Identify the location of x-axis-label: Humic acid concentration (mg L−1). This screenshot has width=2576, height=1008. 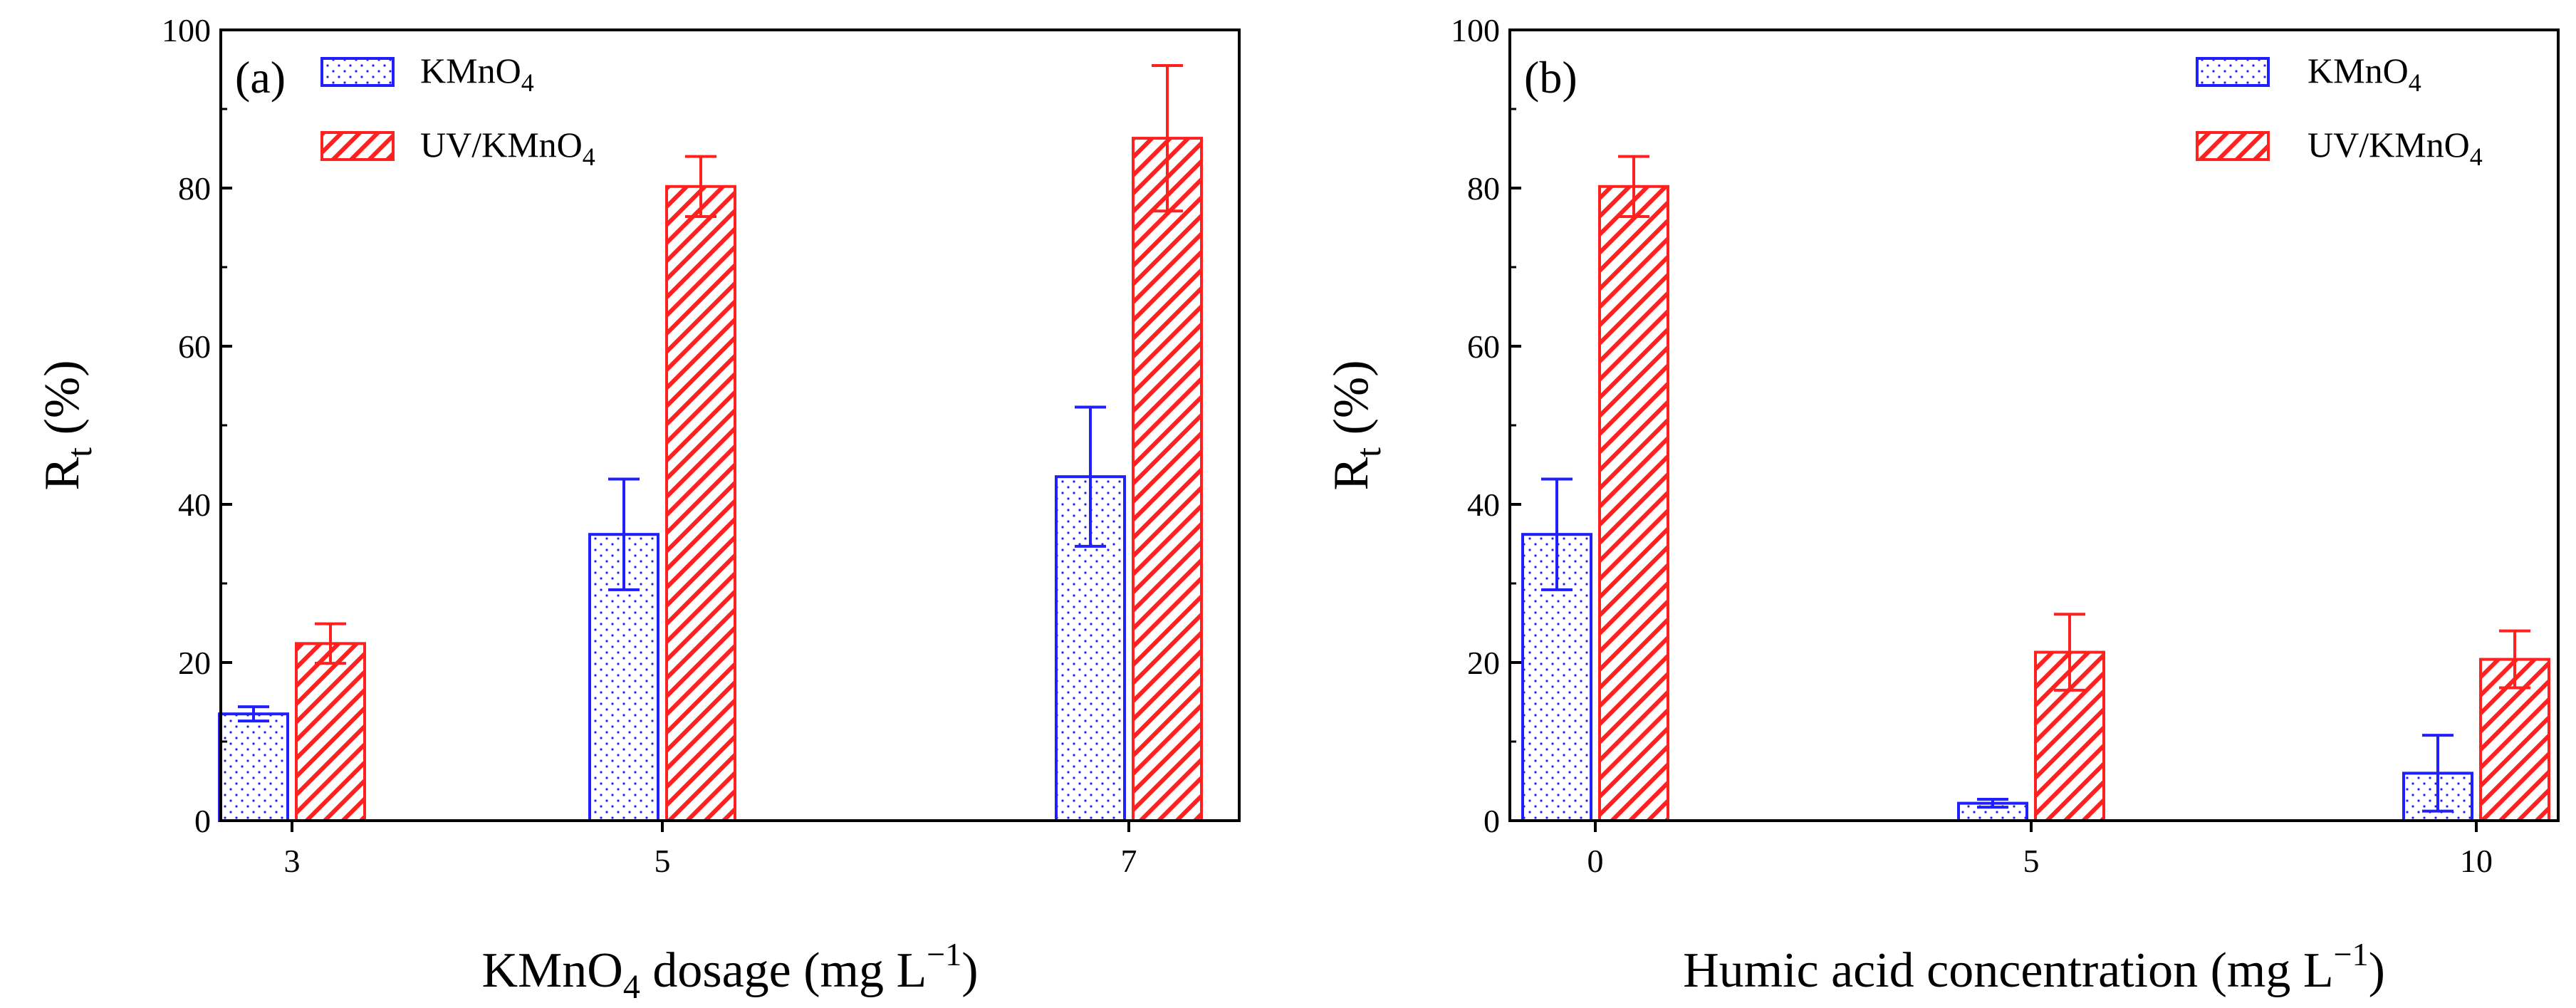
(2034, 967).